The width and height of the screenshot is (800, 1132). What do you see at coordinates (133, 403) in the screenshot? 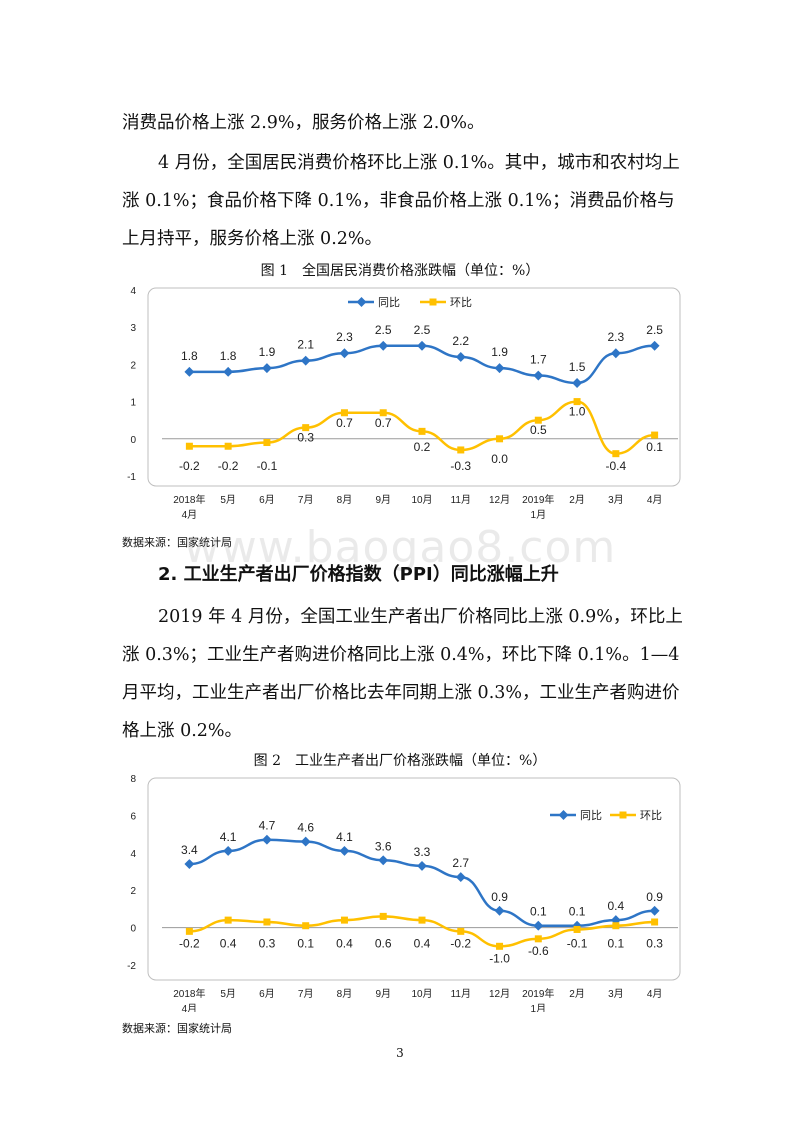
I see `y-tick-label: 1` at bounding box center [133, 403].